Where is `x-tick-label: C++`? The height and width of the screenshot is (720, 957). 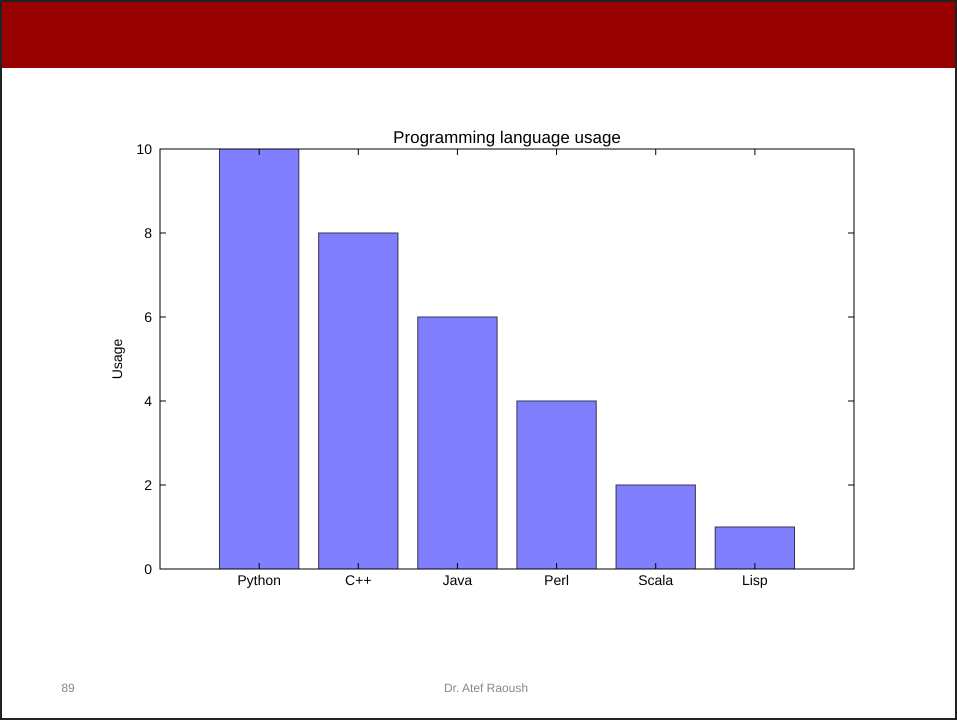
x-tick-label: C++ is located at coordinates (358, 580).